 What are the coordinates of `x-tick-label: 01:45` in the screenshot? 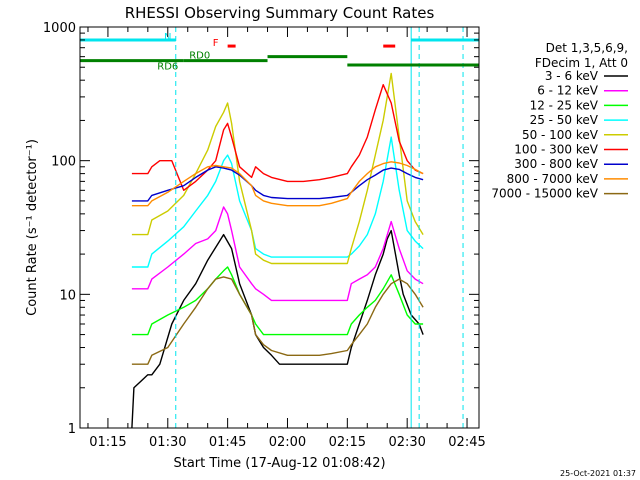 It's located at (227, 442).